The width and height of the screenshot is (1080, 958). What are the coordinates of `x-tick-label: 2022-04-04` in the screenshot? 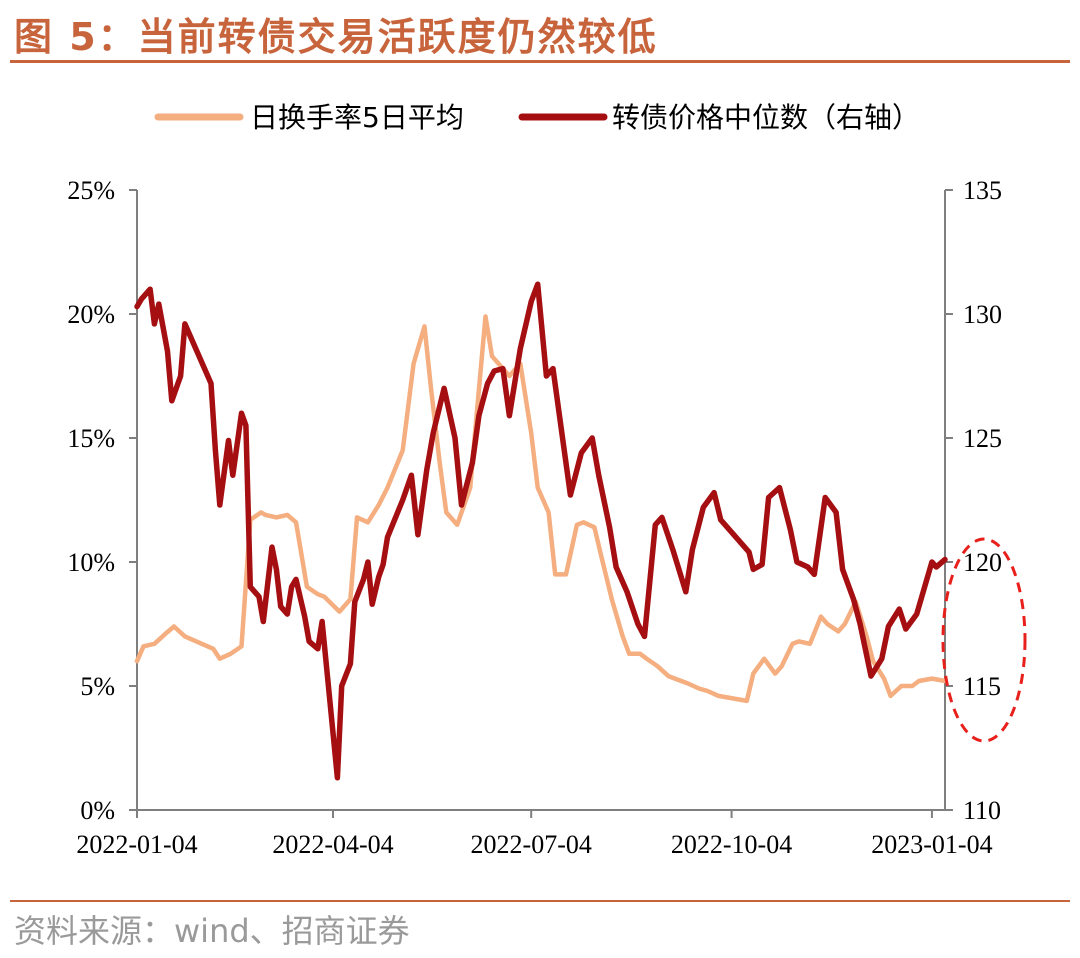 It's located at (332, 844).